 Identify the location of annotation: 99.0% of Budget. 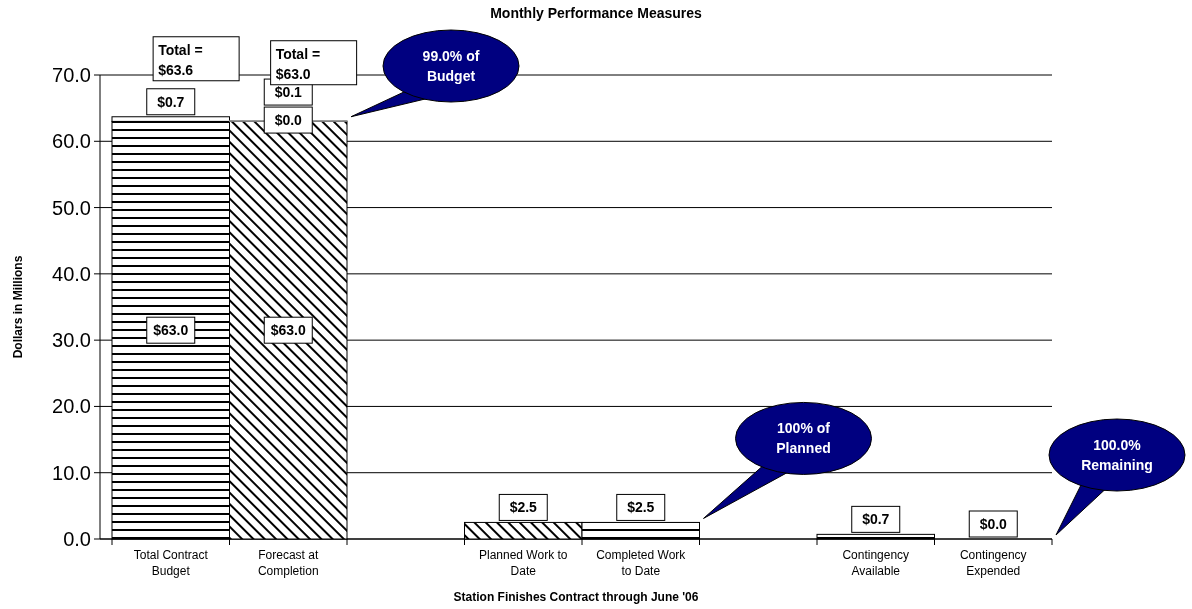
(451, 66).